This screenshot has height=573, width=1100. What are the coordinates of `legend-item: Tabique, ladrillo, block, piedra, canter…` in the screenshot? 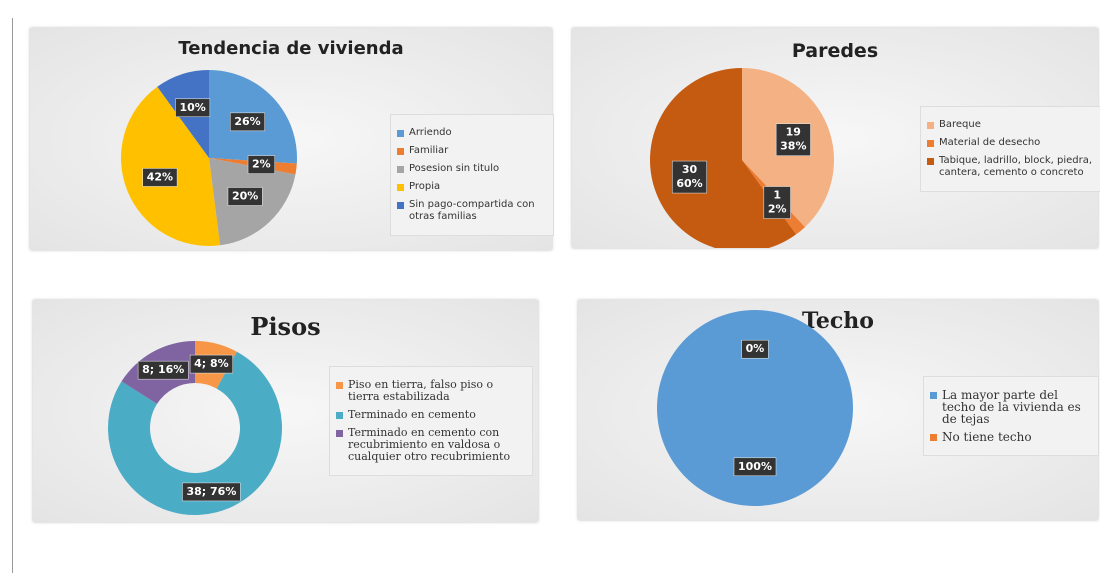 It's located at (1013, 167).